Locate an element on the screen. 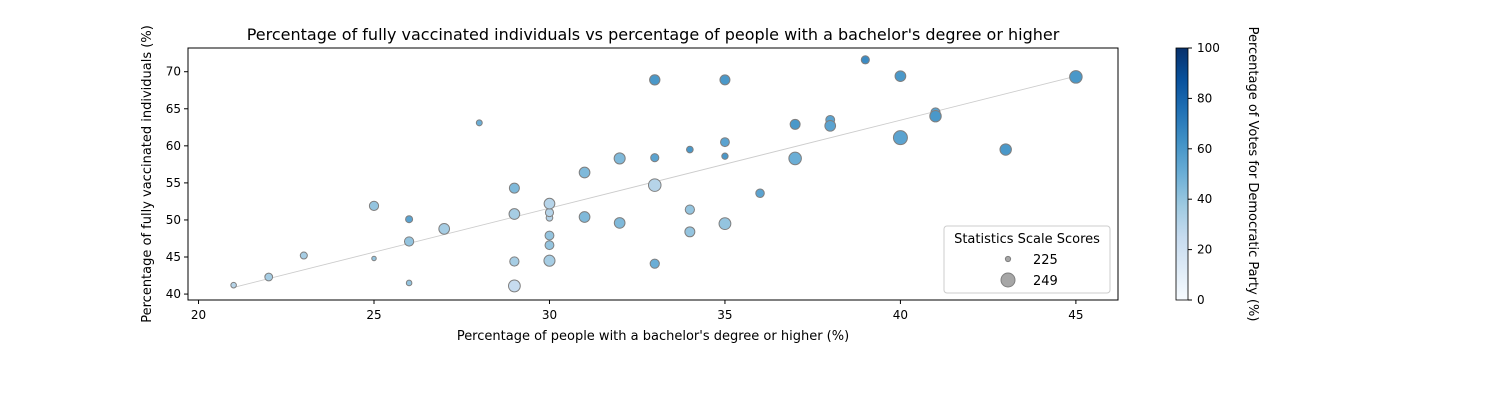  size-legend: Statistics Scale Scores 225 249 is located at coordinates (1027, 259).